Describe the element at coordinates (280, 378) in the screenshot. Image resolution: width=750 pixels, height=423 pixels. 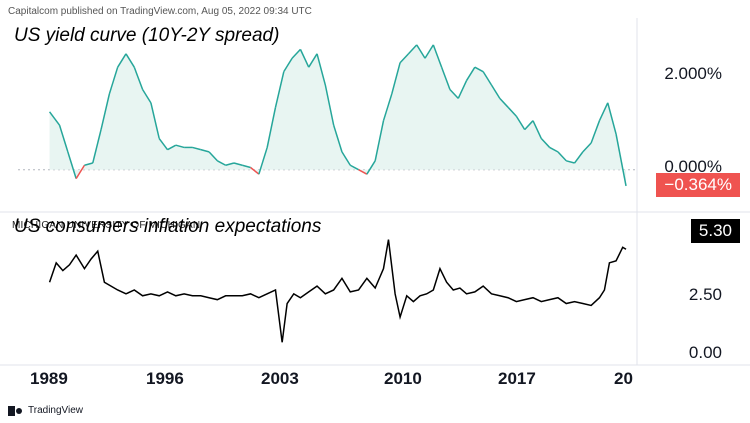
I see `x-tick-label: 2003` at that location.